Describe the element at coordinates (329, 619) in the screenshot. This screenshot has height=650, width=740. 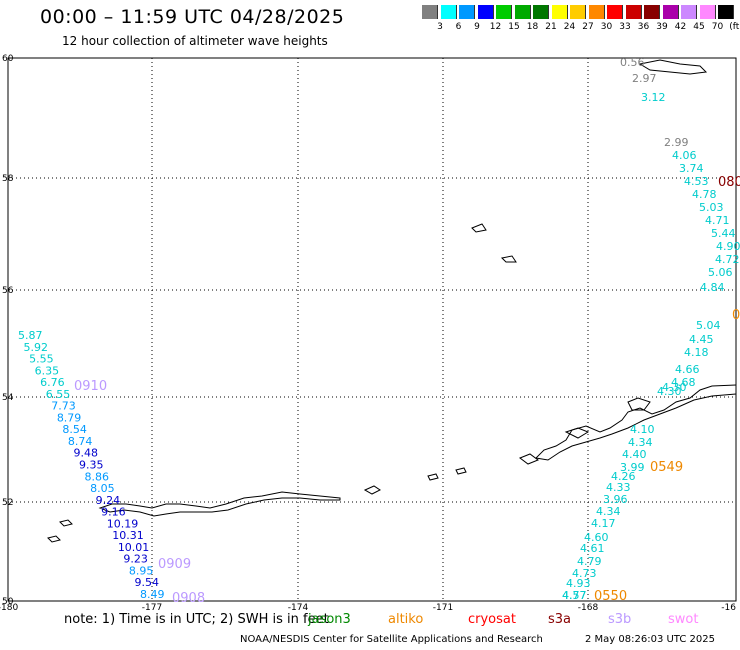
I see `satellite-legend-item: jason3` at that location.